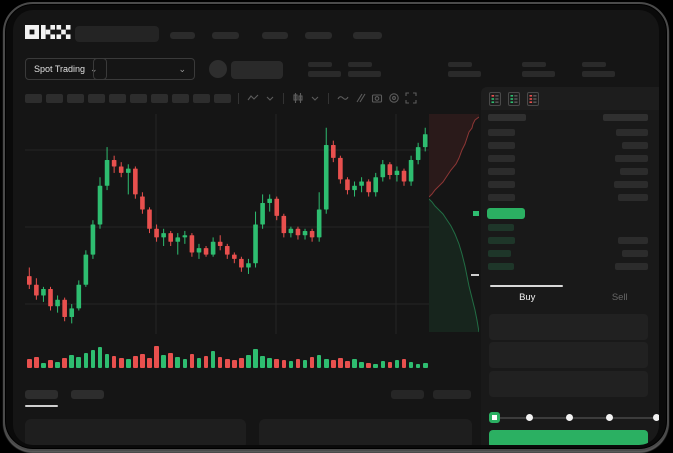 The image size is (673, 453). I want to click on total-field, so click(568, 384).